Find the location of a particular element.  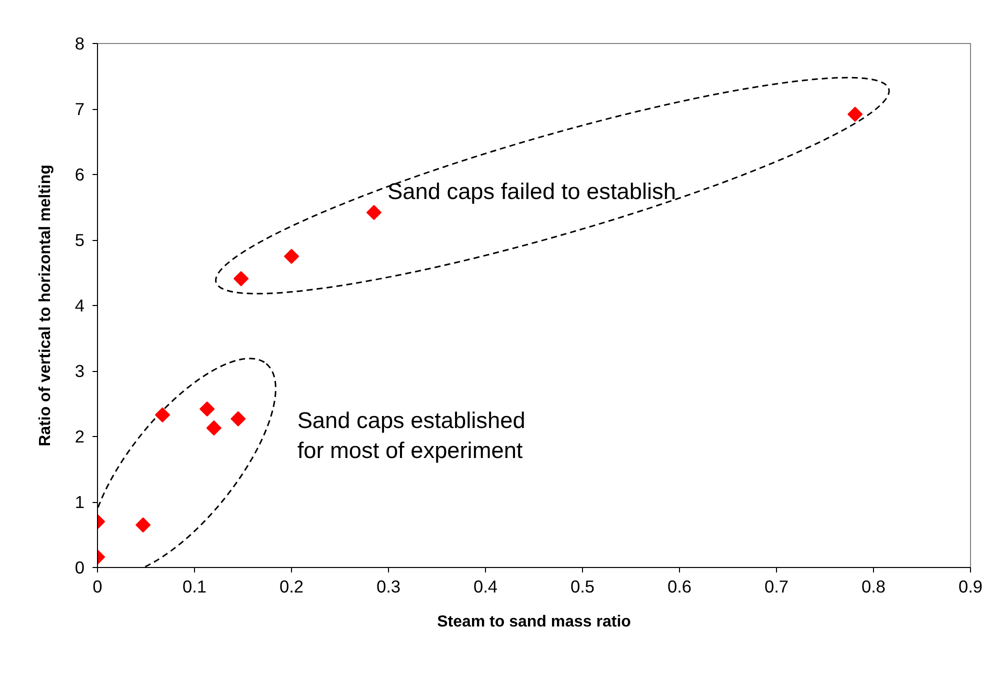

x-tick-label: 0.2 is located at coordinates (291, 586).